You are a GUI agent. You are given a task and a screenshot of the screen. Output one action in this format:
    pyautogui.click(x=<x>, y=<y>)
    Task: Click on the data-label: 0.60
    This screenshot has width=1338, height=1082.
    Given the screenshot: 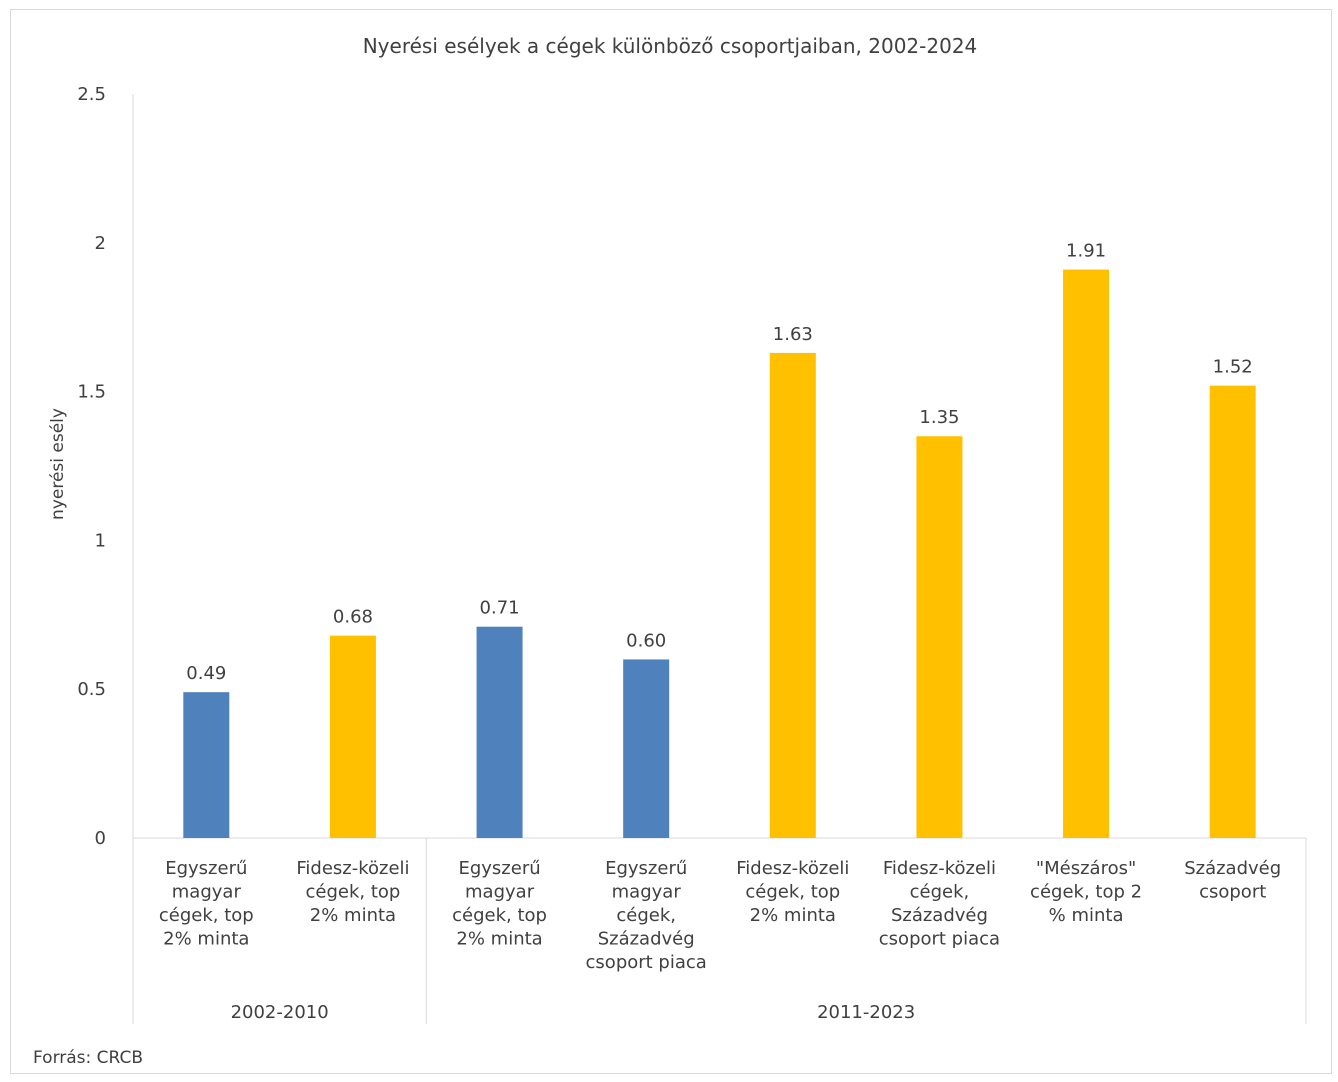 What is the action you would take?
    pyautogui.click(x=646, y=640)
    